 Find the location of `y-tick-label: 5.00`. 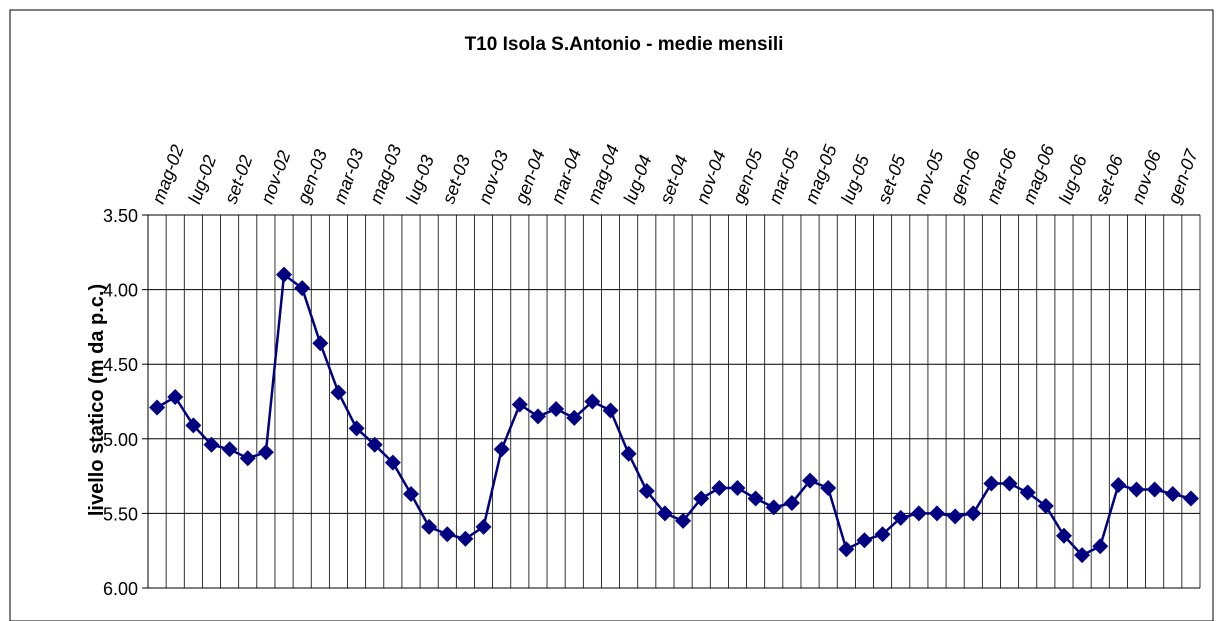

y-tick-label: 5.00 is located at coordinates (120, 440).